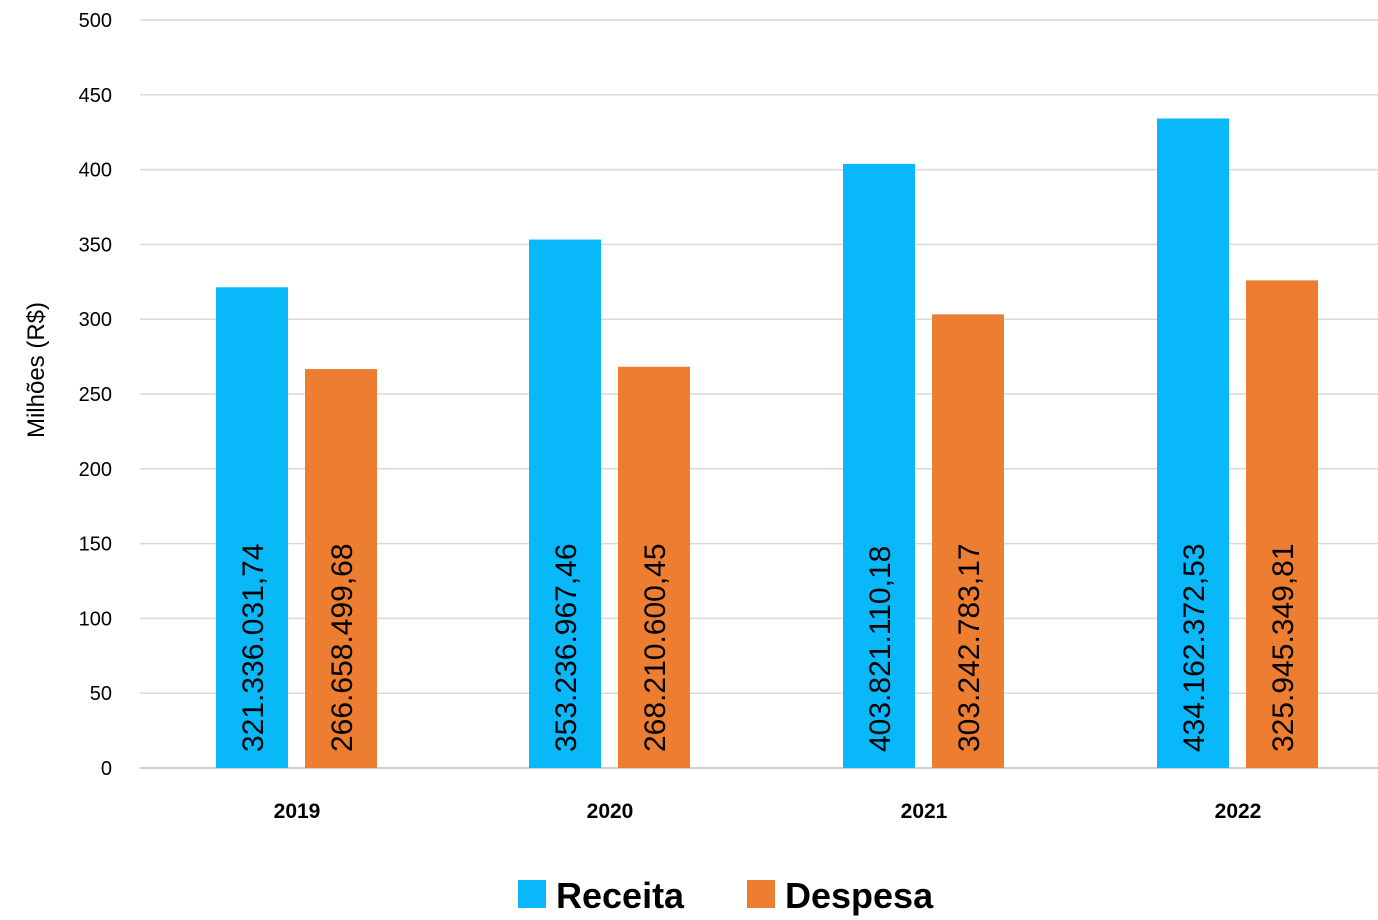 This screenshot has height=920, width=1378. I want to click on legend: Receita Despesa, so click(726, 895).